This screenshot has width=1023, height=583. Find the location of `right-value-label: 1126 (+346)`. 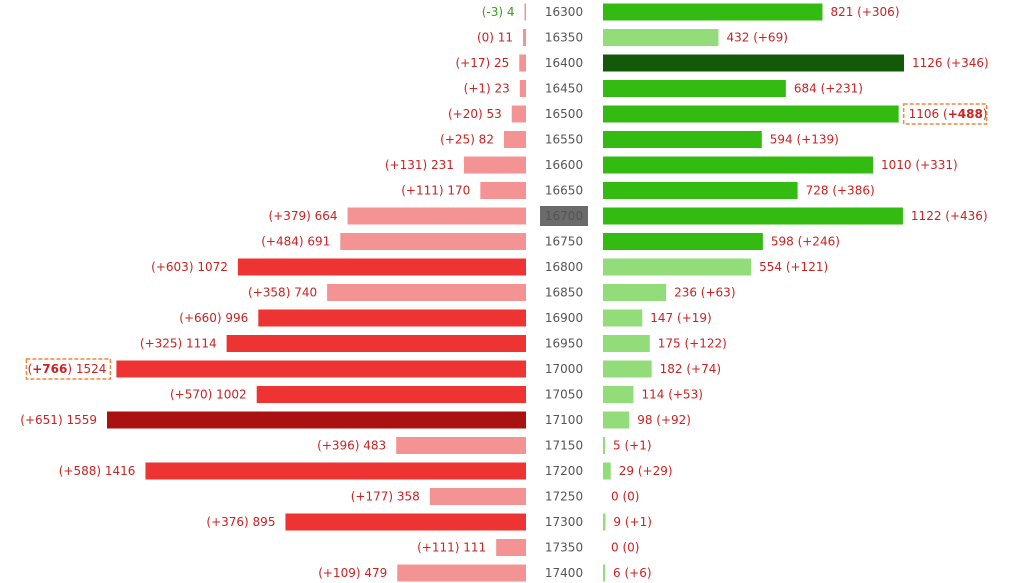

right-value-label: 1126 (+346) is located at coordinates (950, 63).